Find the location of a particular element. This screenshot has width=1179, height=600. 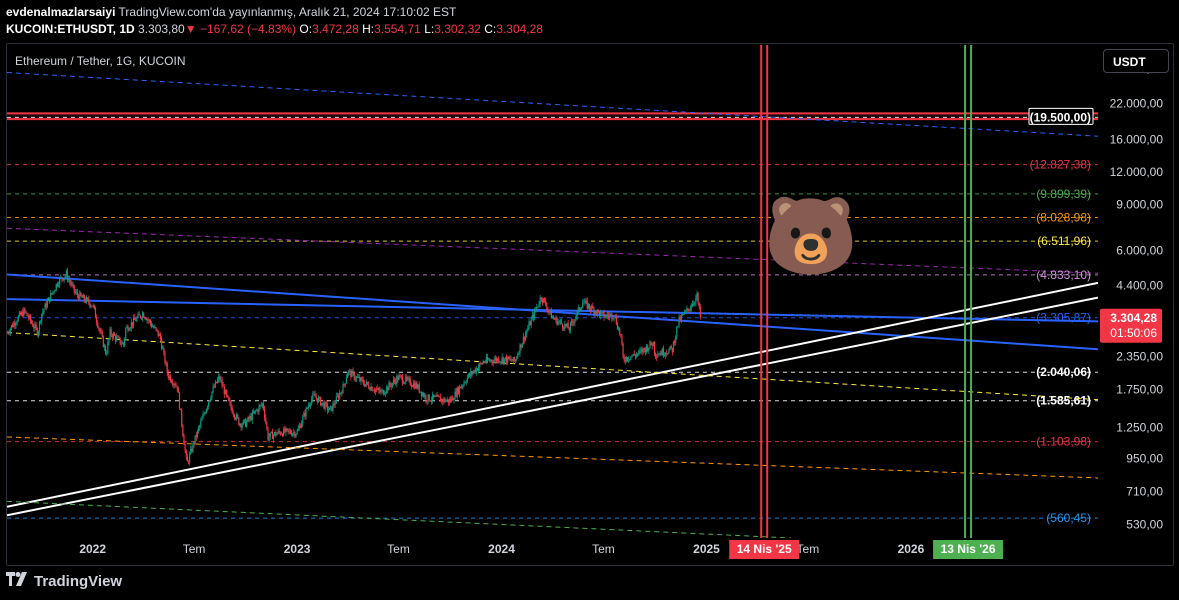

x-tick-label: Tem is located at coordinates (603, 549).